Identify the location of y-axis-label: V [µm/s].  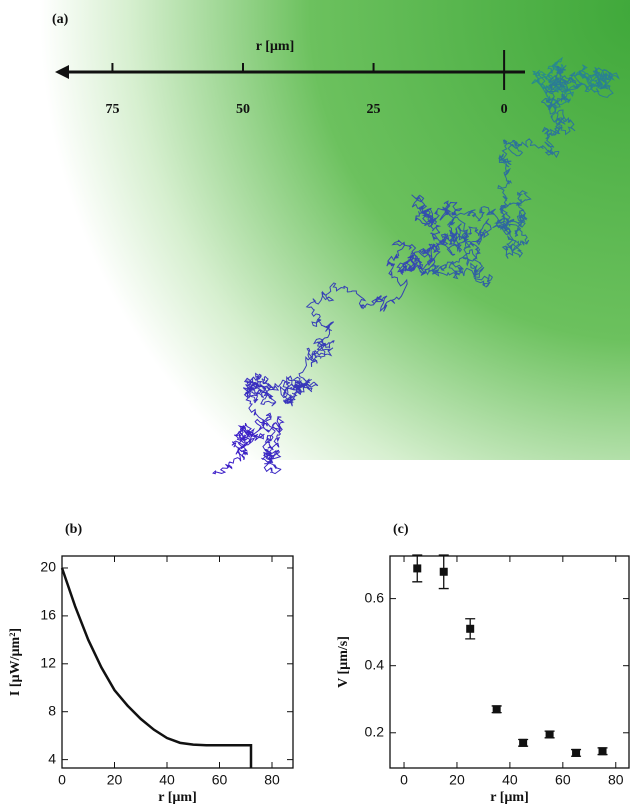
(343, 662).